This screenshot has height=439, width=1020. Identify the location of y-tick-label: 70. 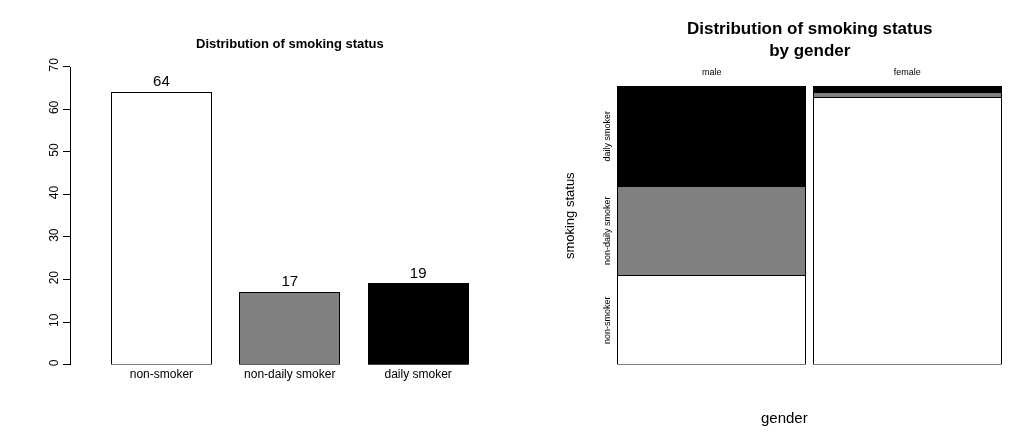
(53, 64).